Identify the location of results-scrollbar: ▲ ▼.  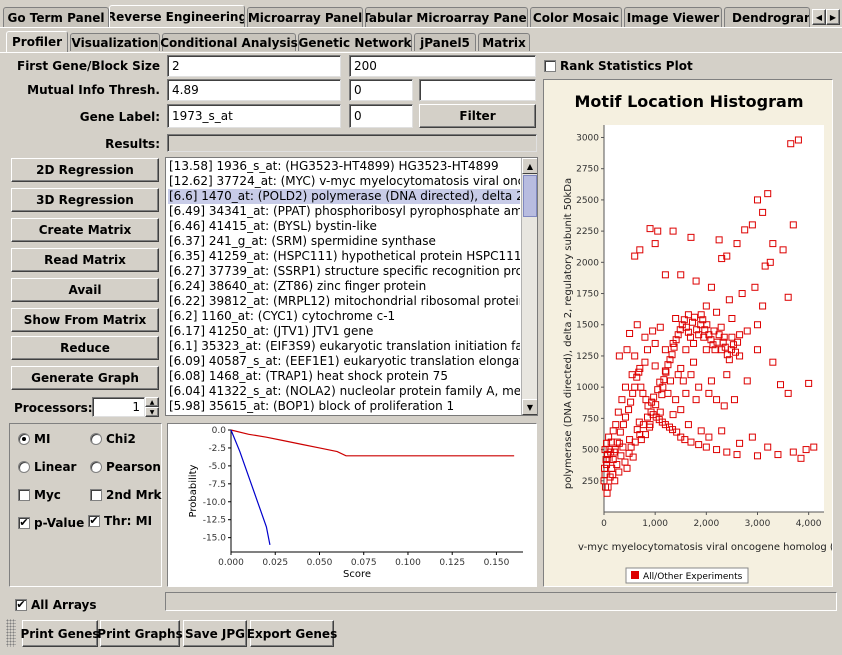
(529, 286).